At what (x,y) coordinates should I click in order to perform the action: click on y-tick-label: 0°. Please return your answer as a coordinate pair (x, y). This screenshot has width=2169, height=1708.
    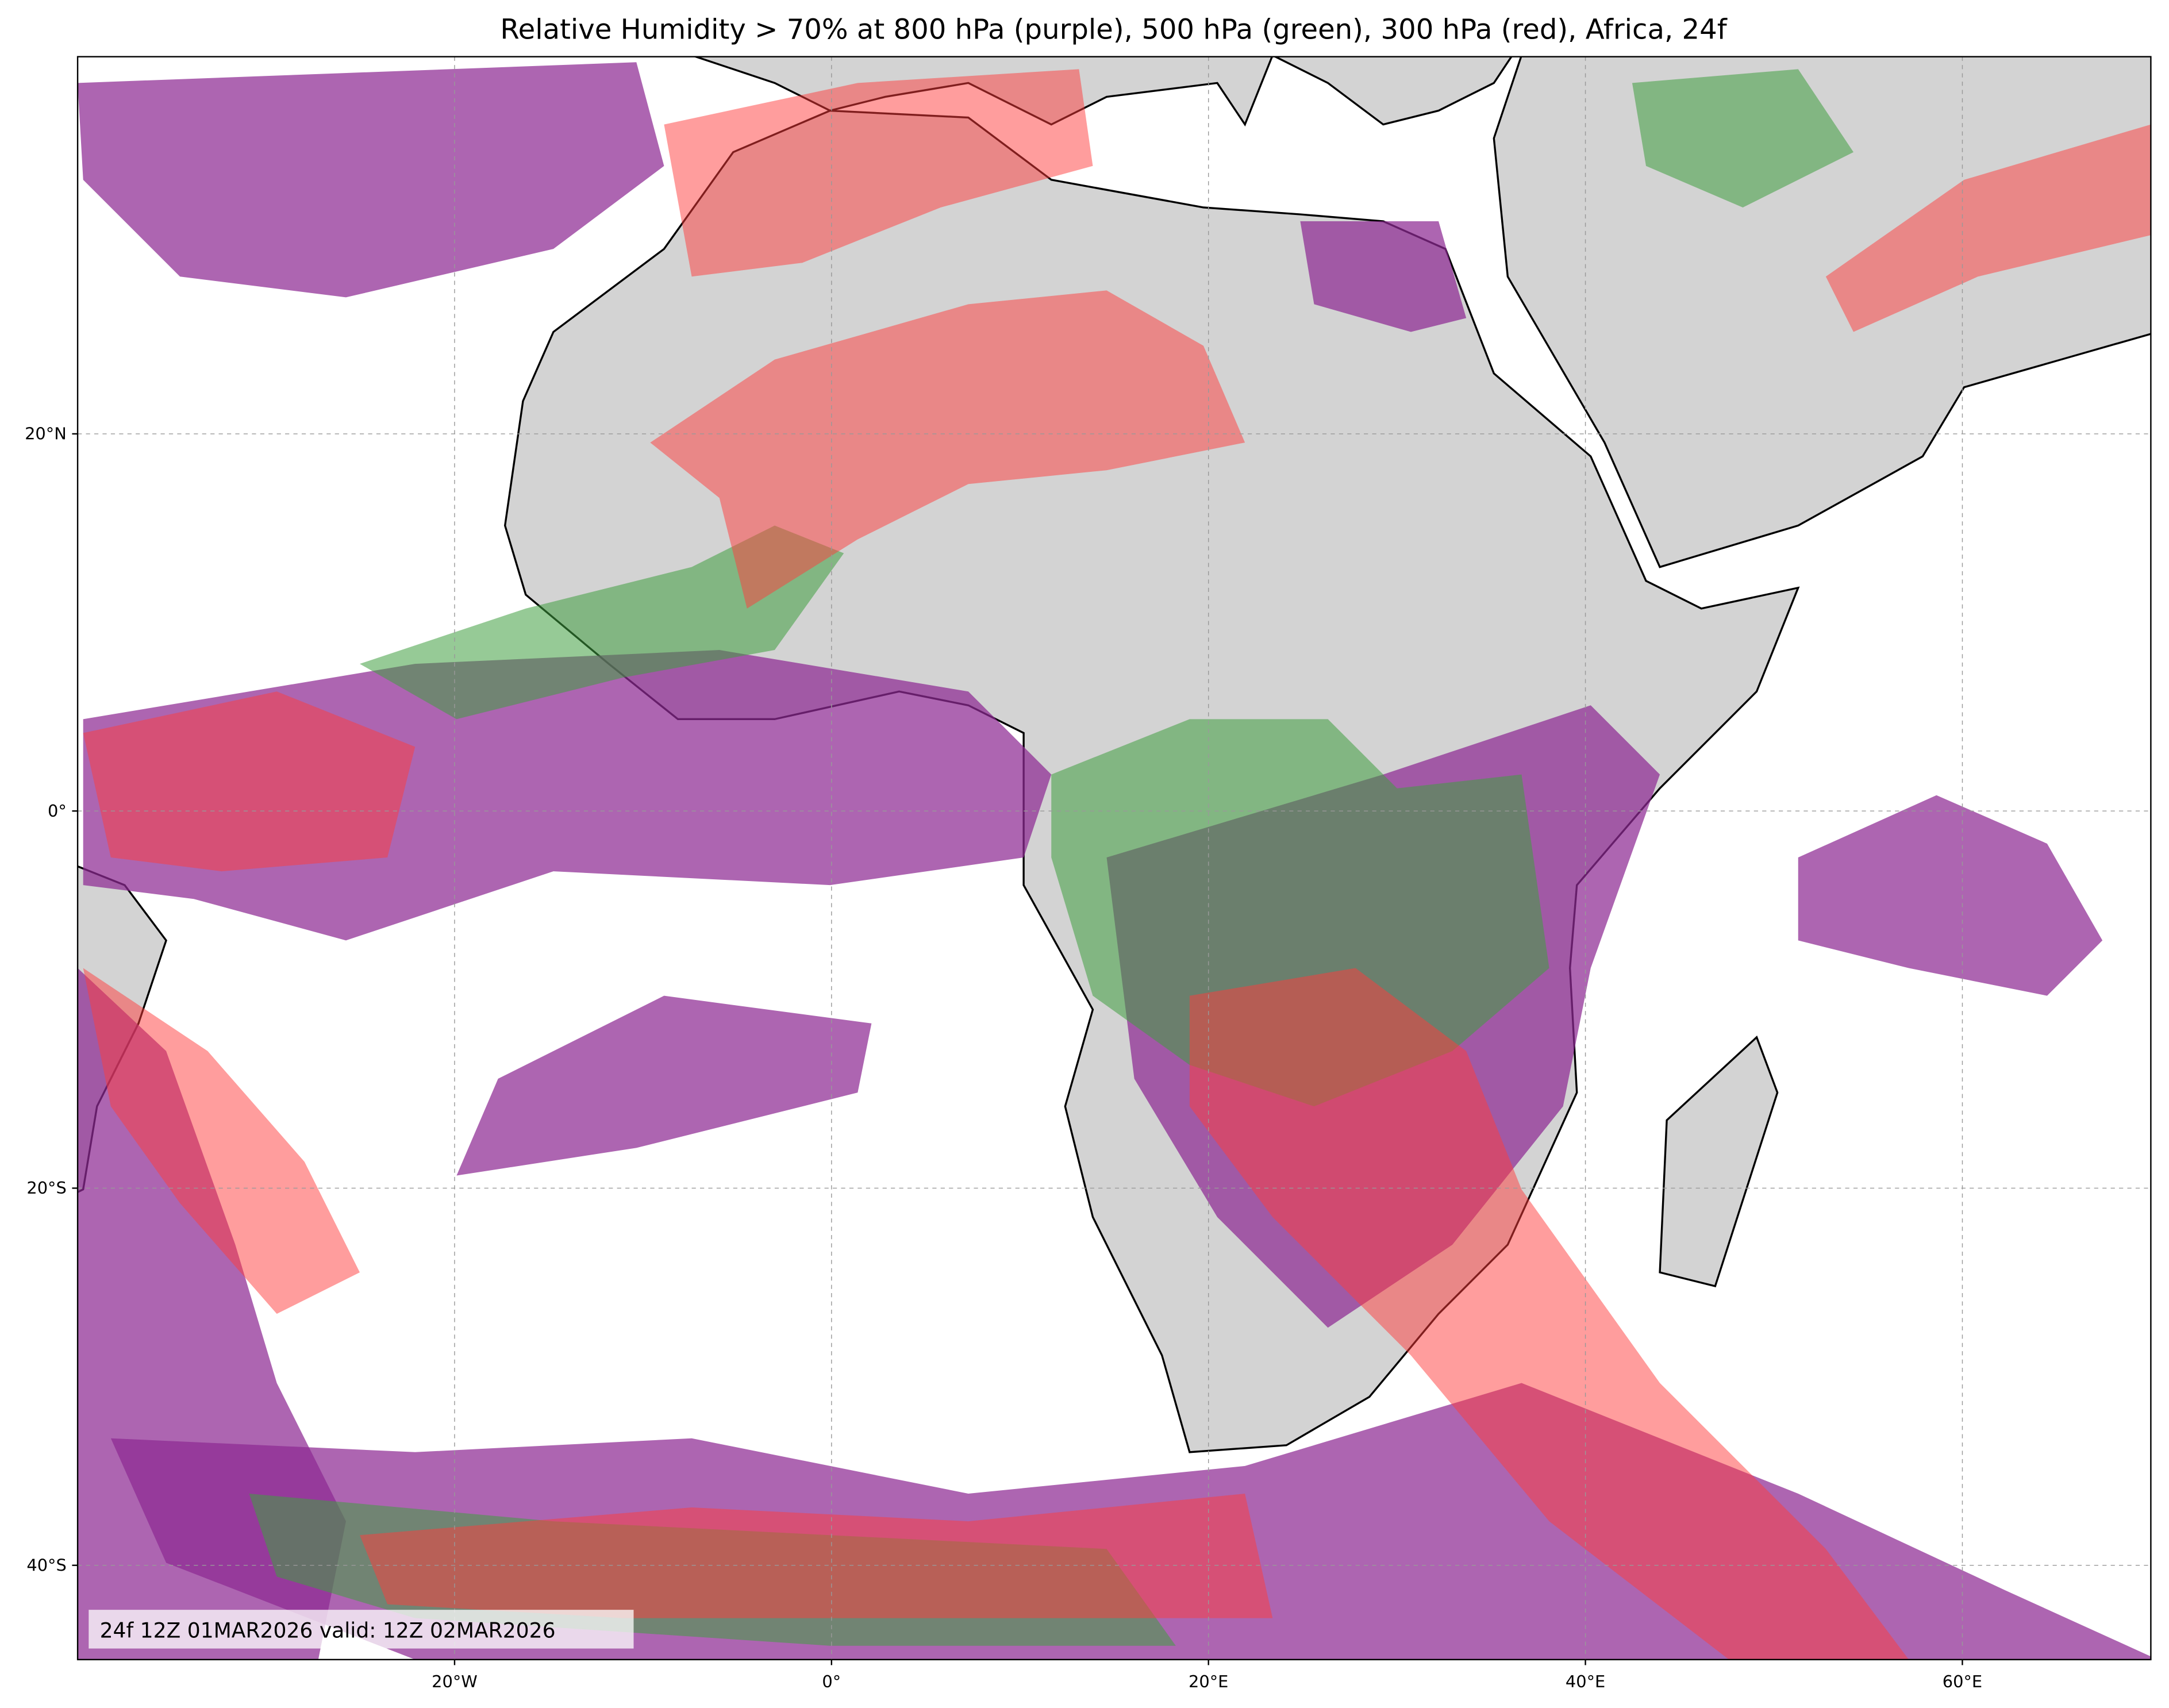
    Looking at the image, I should click on (58, 811).